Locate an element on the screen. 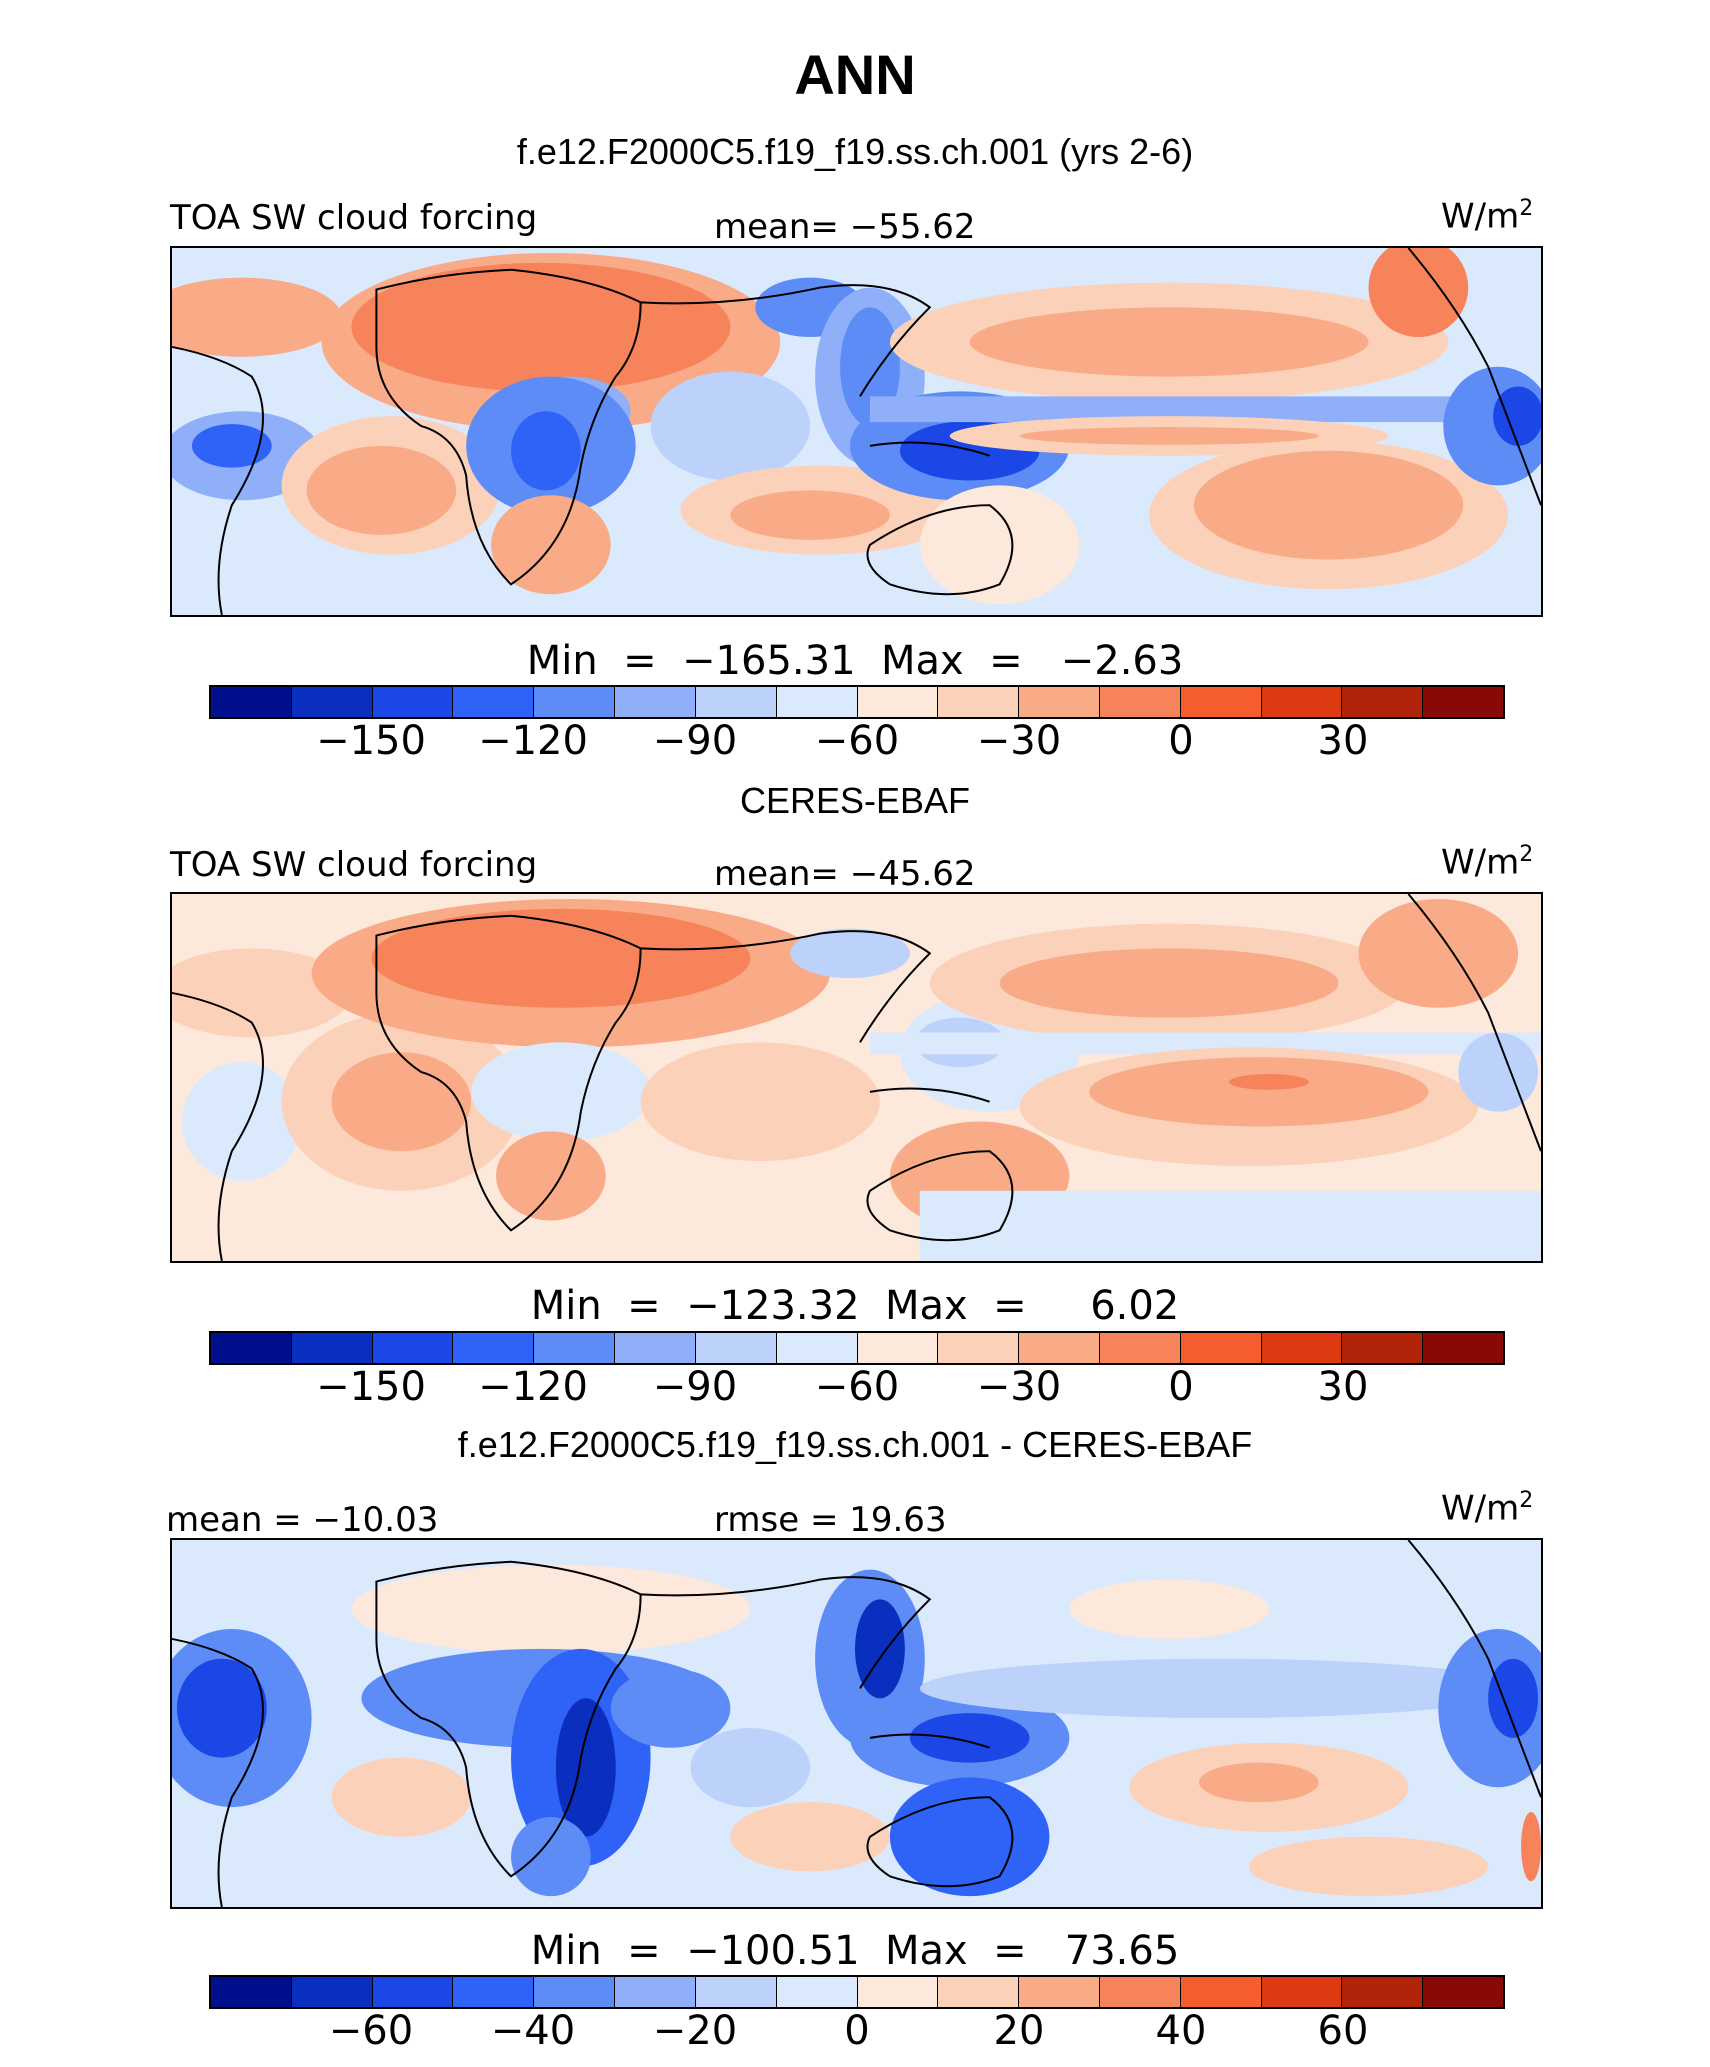 This screenshot has height=2067, width=1710. colorbar-tick-label: 40 is located at coordinates (1181, 2031).